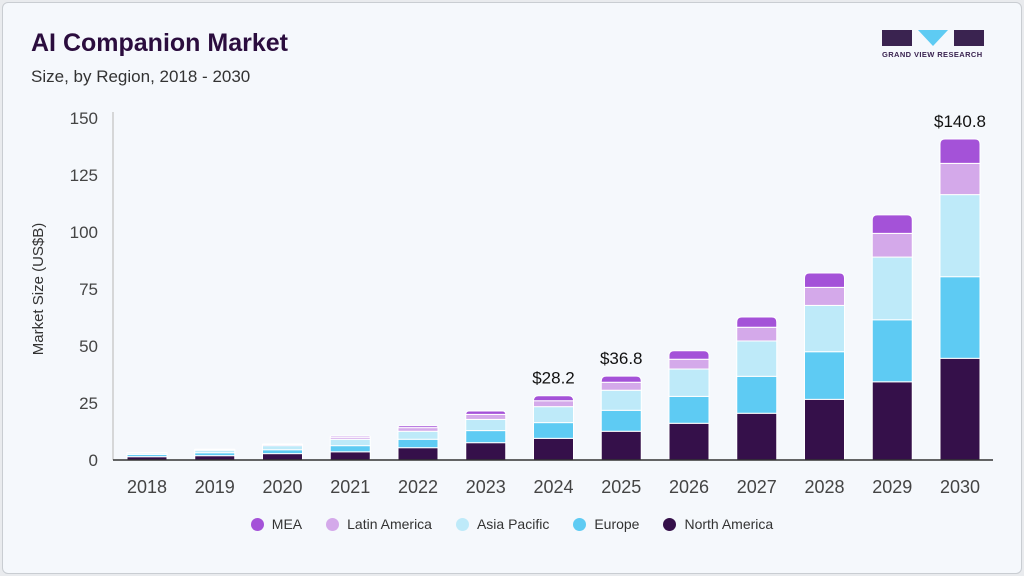 The image size is (1024, 576). What do you see at coordinates (729, 524) in the screenshot?
I see `legend-label: North America` at bounding box center [729, 524].